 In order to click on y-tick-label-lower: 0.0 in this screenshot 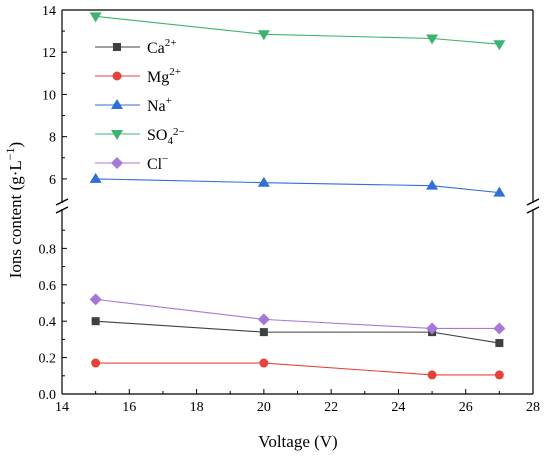, I will do `click(48, 395)`.